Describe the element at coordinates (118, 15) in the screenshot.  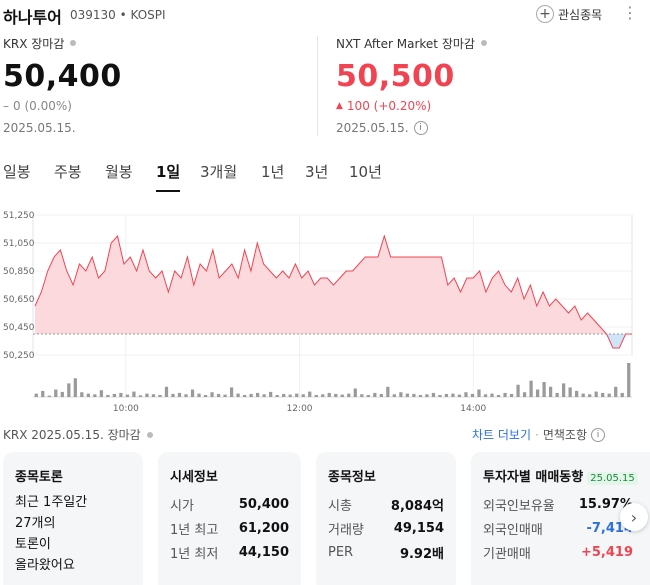
I see `stock-code-market: 039130 • KOSPI` at that location.